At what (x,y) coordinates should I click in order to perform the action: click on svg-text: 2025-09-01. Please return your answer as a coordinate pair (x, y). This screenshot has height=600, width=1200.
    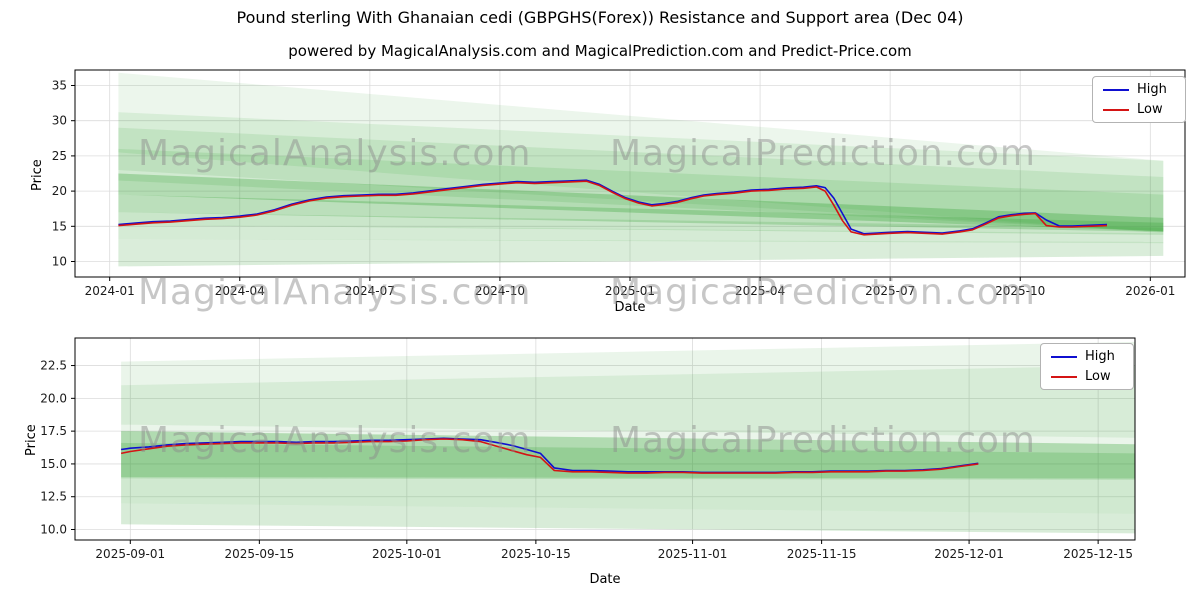
    Looking at the image, I should click on (130, 554).